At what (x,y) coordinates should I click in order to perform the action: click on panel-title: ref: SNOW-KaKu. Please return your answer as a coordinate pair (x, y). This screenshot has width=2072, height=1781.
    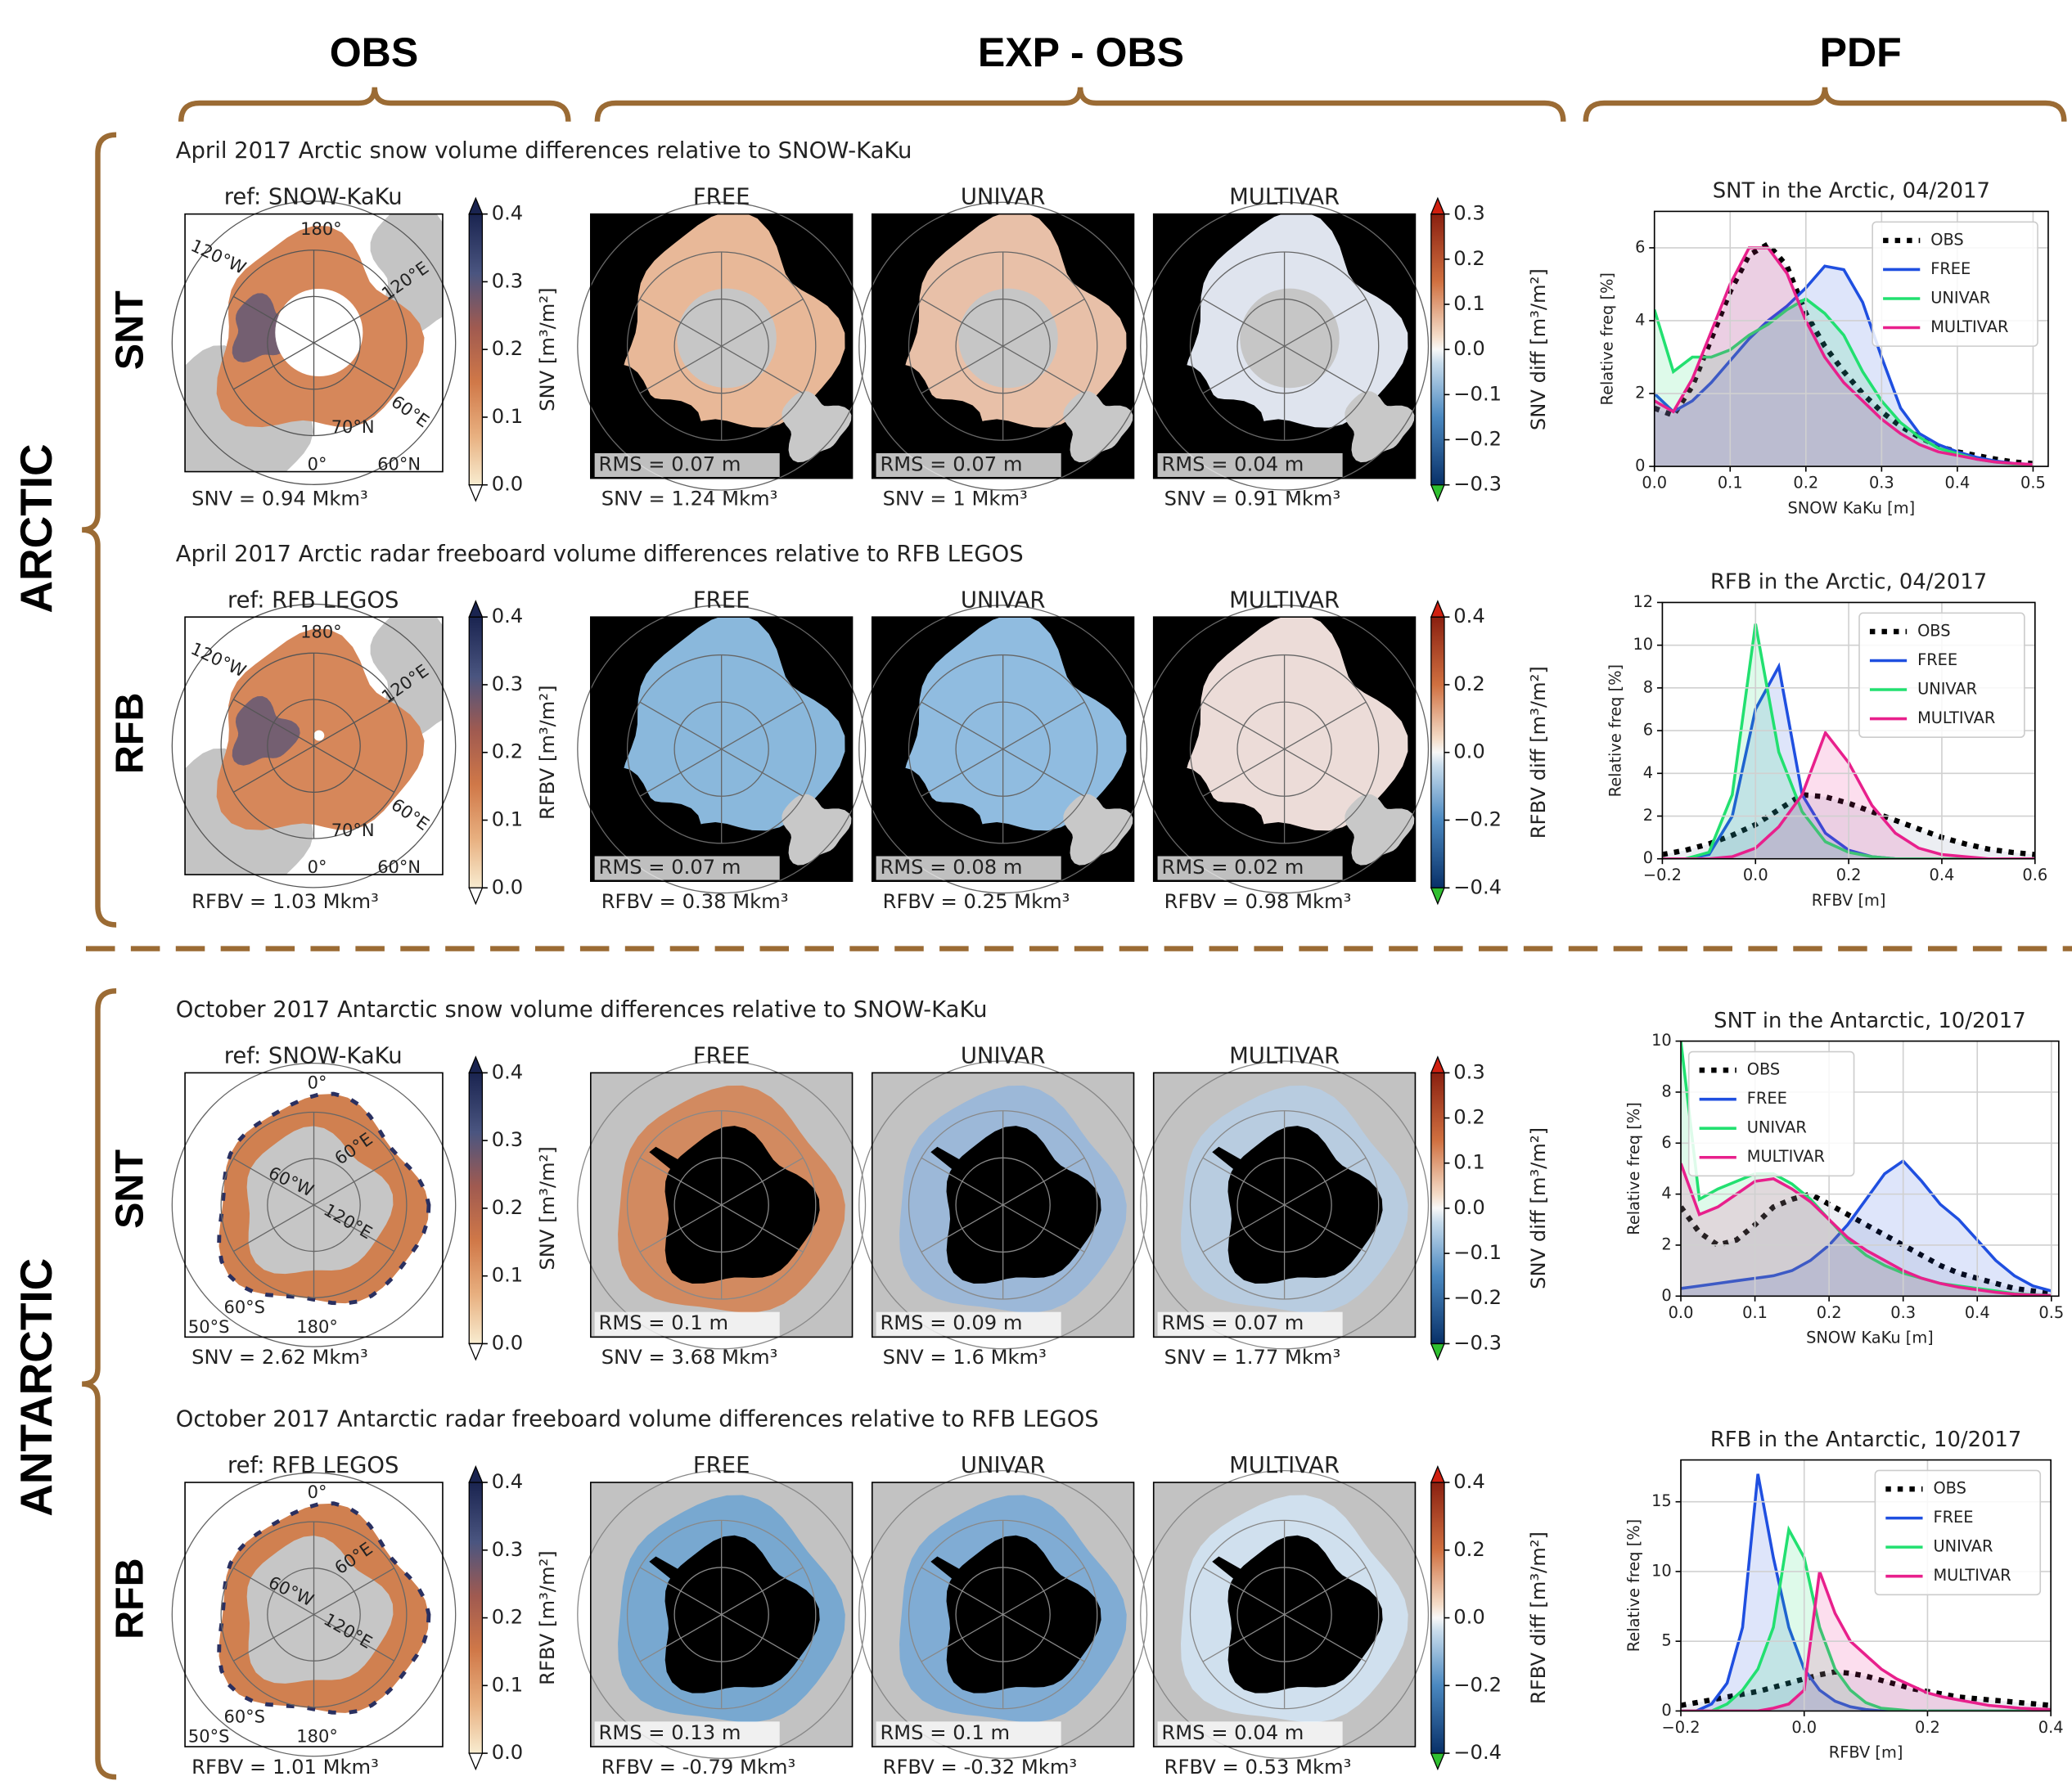
    Looking at the image, I should click on (313, 1055).